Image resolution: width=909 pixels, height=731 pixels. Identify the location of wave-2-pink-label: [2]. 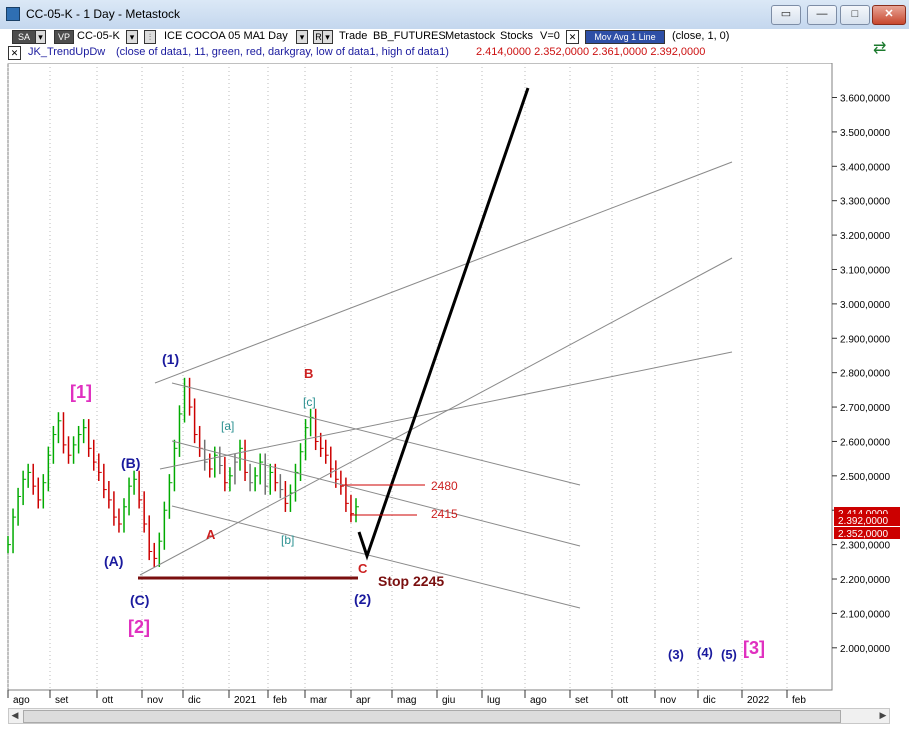
(139, 627).